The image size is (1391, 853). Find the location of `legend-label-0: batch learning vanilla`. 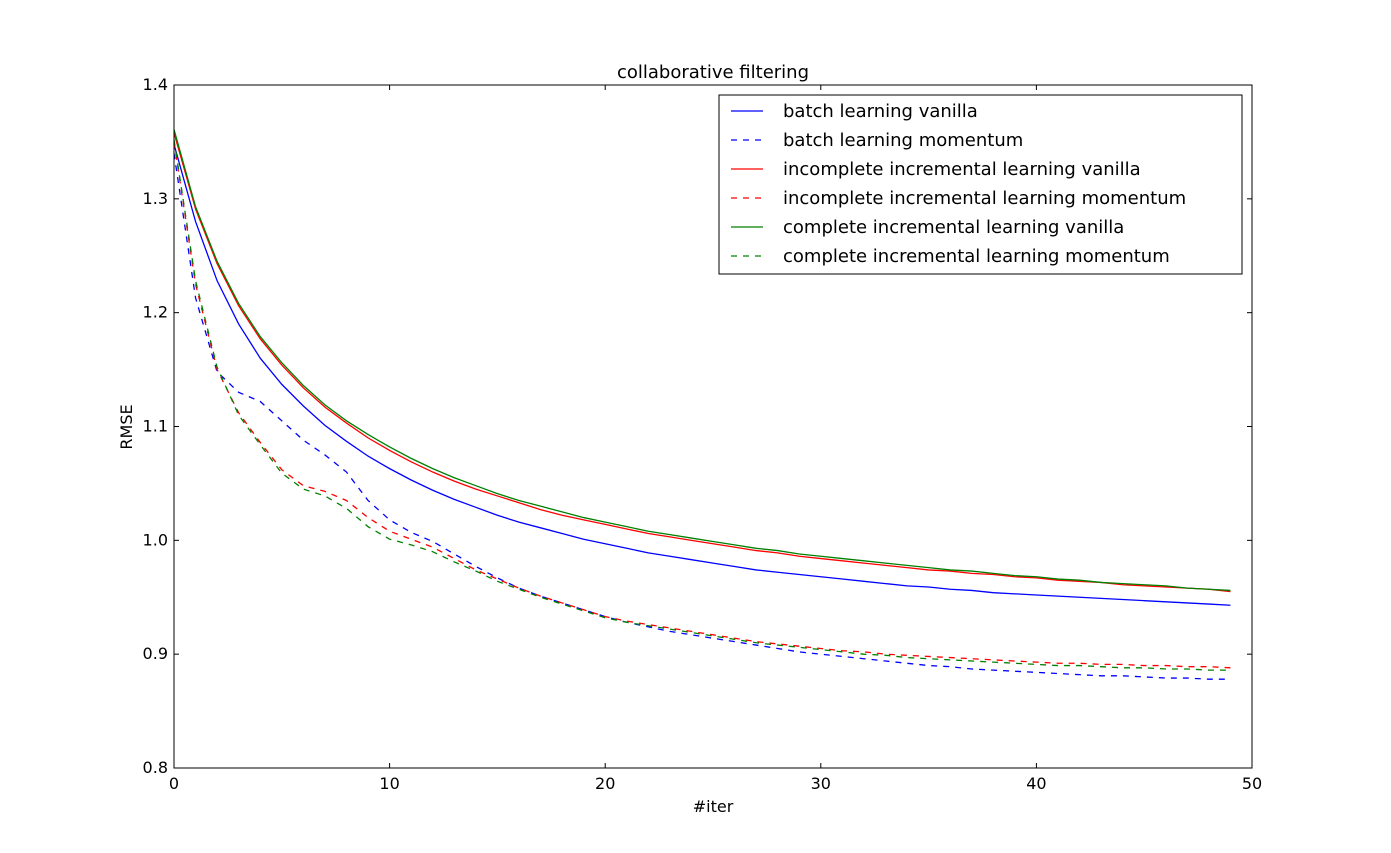

legend-label-0: batch learning vanilla is located at coordinates (880, 111).